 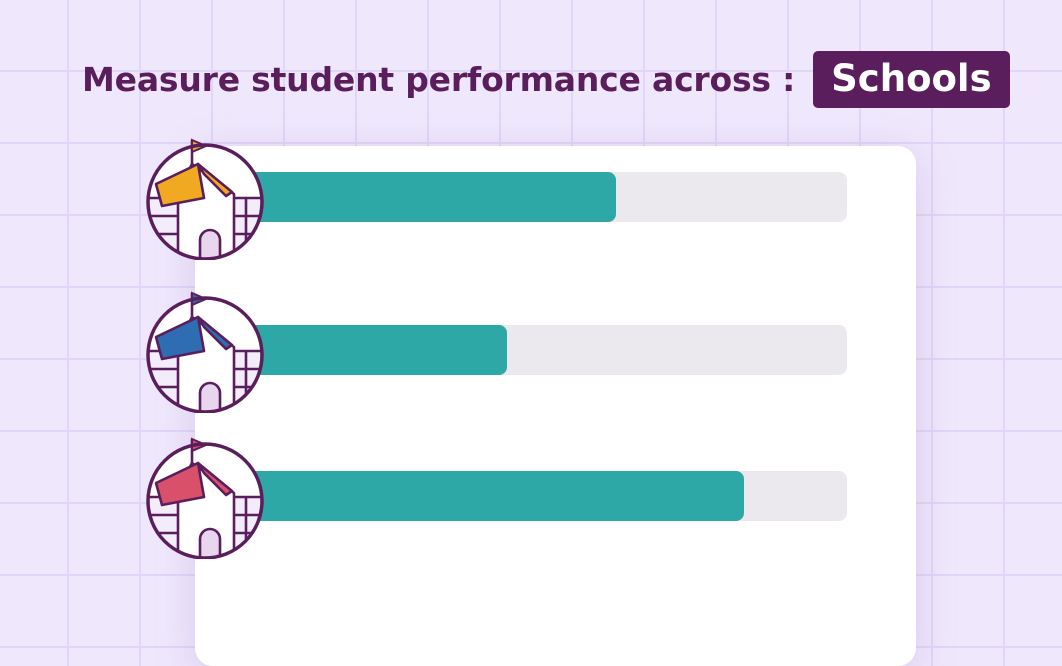 What do you see at coordinates (439, 79) in the screenshot?
I see `headline-text: Measure student performance across :` at bounding box center [439, 79].